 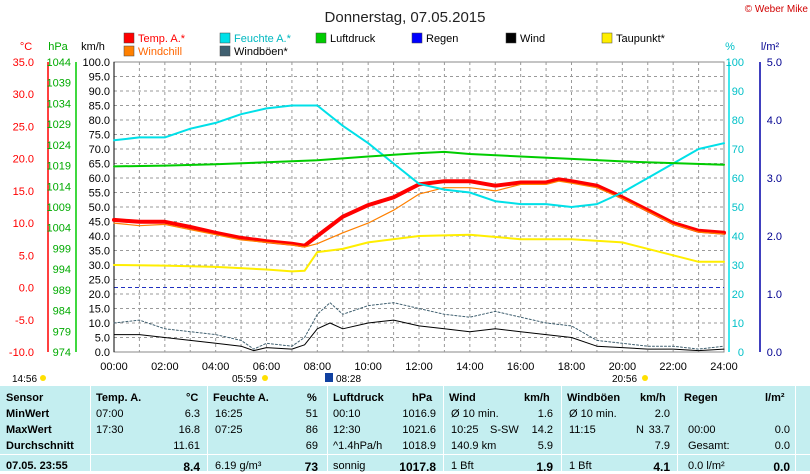 I want to click on wind-tick-label: 95.0, so click(x=99, y=78).